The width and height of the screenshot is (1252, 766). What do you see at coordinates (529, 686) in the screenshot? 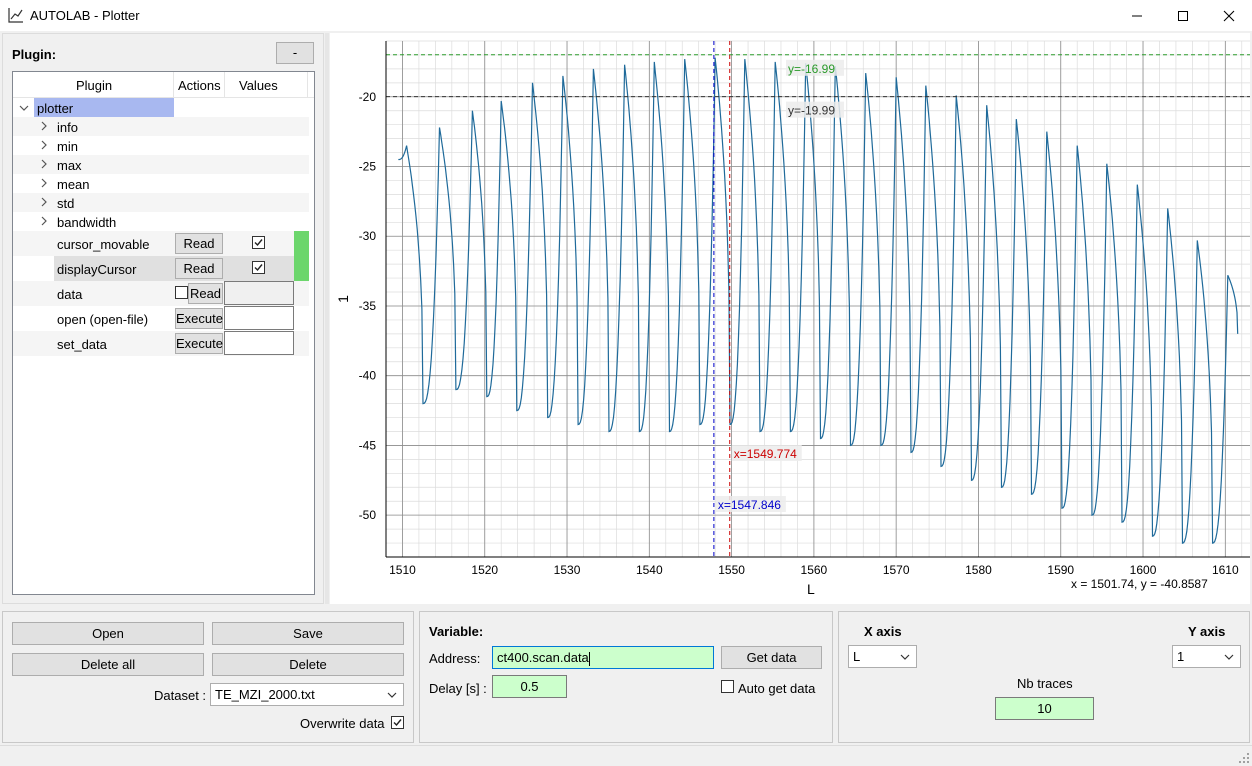
I see `delay-input: 0.5` at bounding box center [529, 686].